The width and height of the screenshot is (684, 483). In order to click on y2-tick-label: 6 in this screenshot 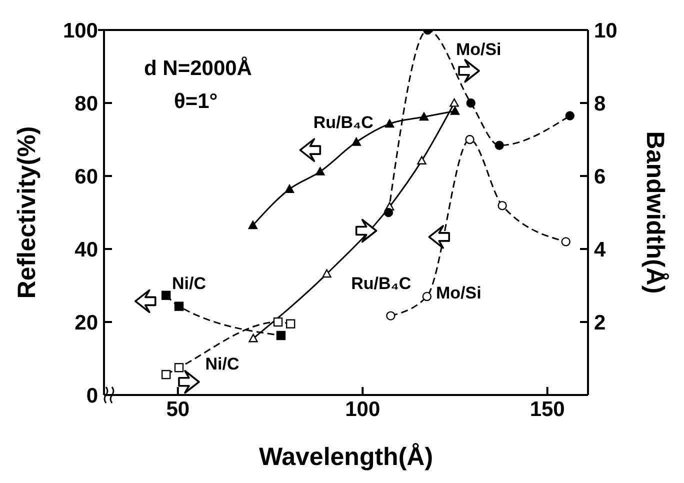, I will do `click(600, 176)`.